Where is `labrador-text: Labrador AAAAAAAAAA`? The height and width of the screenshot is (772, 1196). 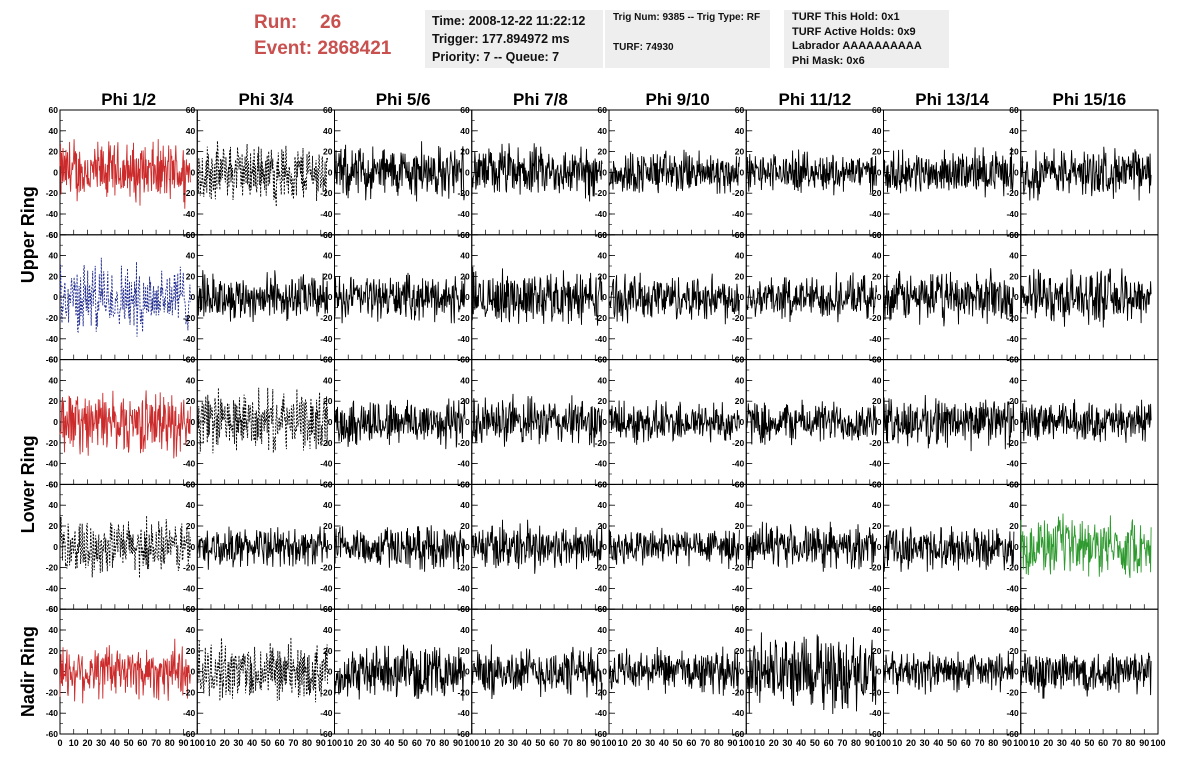
labrador-text: Labrador AAAAAAAAAA is located at coordinates (857, 46).